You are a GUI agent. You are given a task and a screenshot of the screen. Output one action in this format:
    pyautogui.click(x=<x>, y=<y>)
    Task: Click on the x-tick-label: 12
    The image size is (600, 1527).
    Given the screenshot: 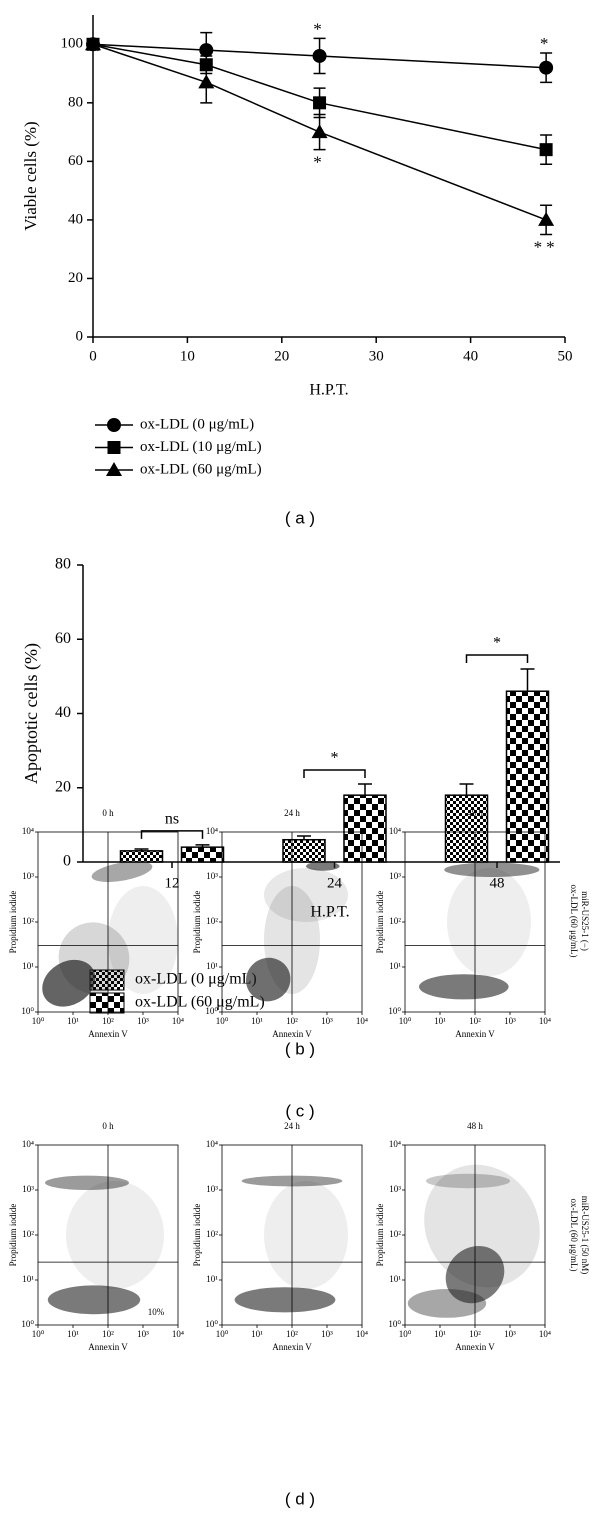 What is the action you would take?
    pyautogui.click(x=172, y=883)
    